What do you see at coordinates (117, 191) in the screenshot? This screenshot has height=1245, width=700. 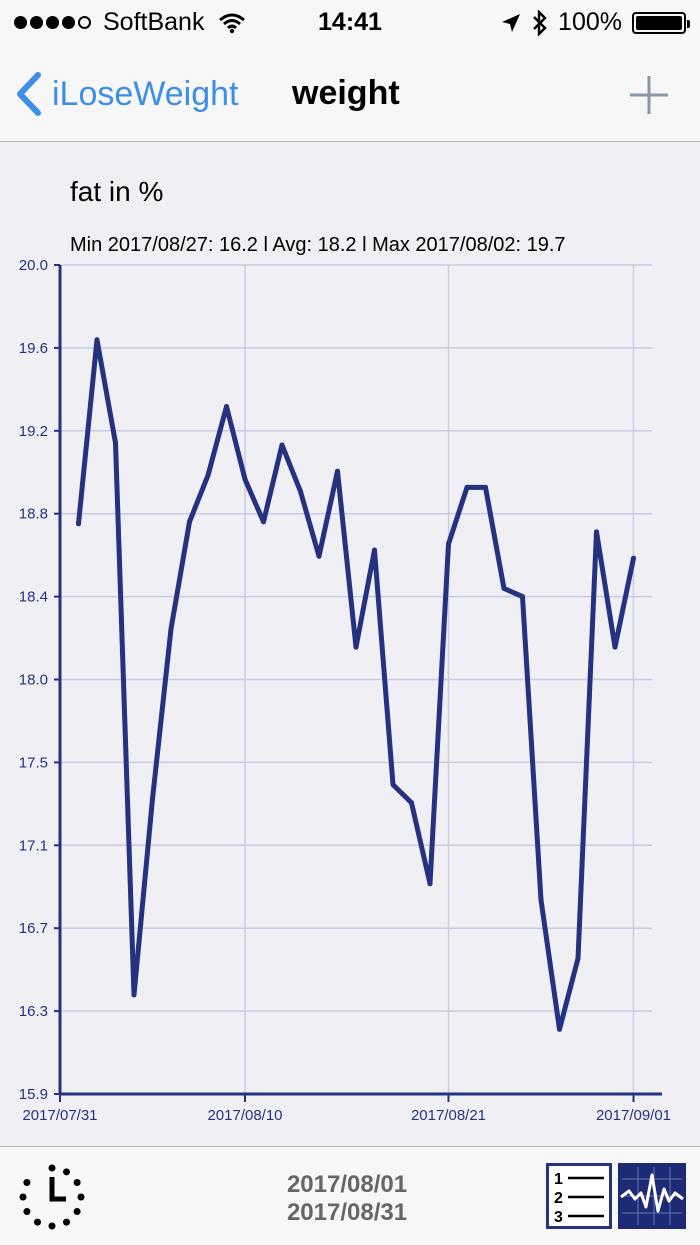 I see `chart-title: fat in %` at bounding box center [117, 191].